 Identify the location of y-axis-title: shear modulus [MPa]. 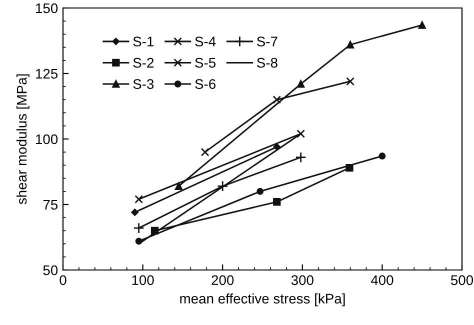
(23, 139).